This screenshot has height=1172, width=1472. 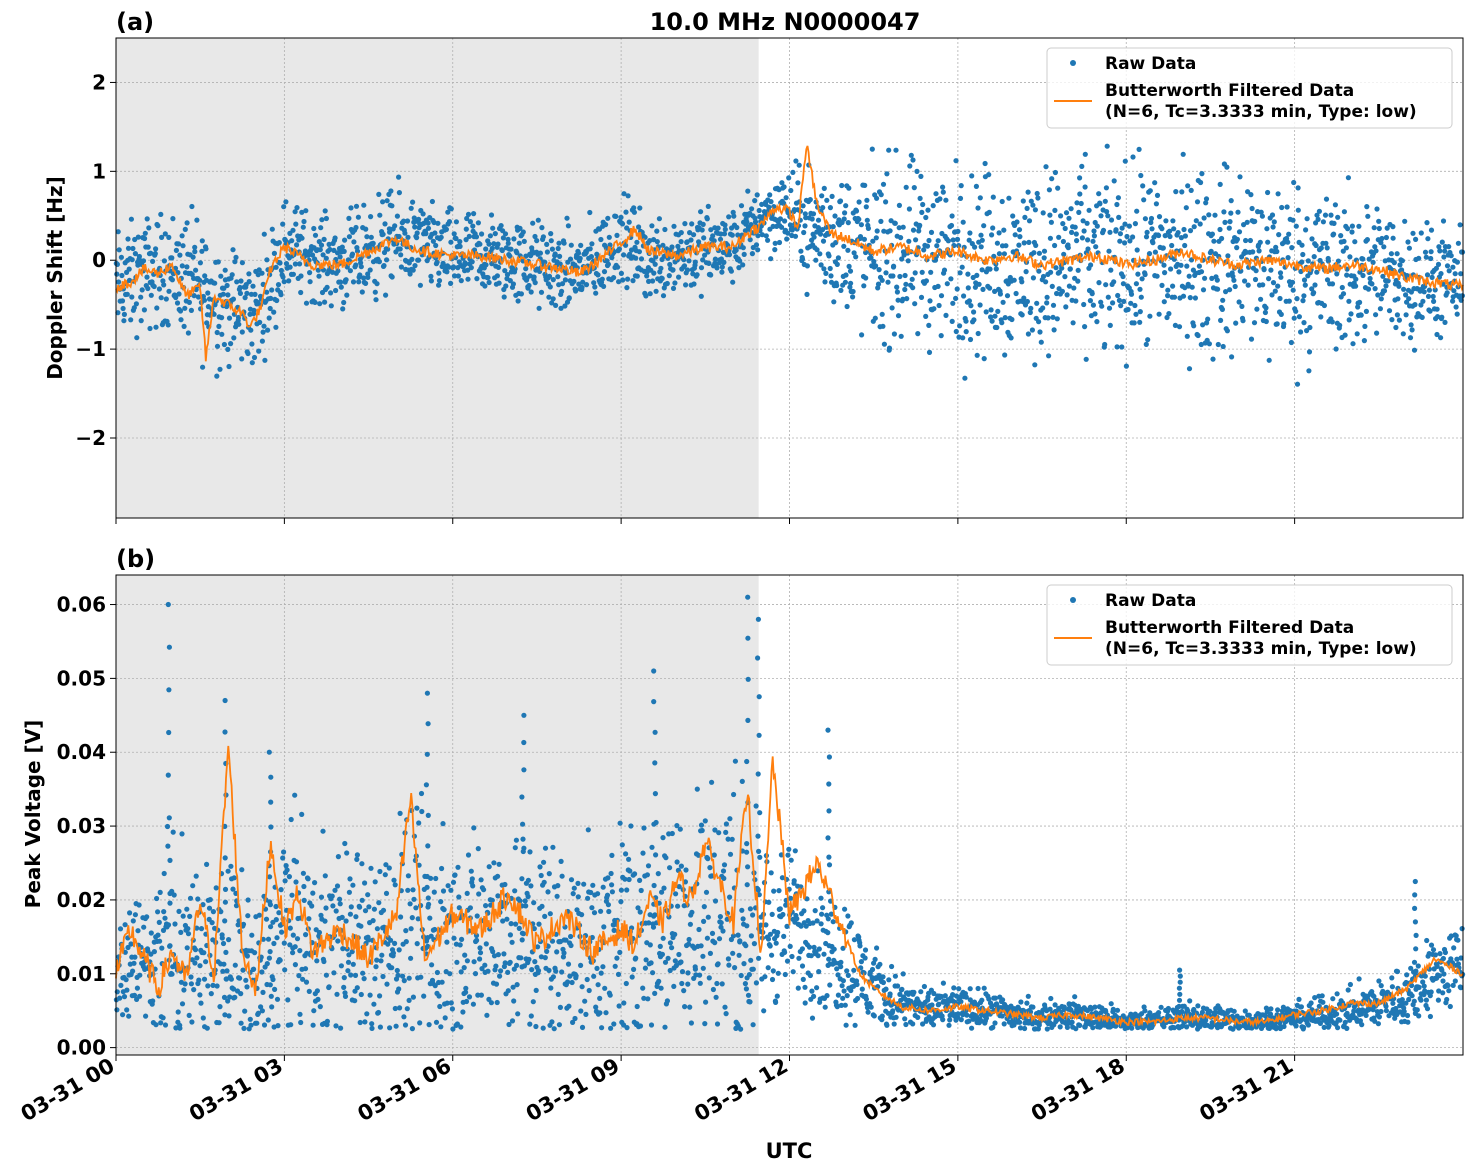 I want to click on legend-raw-marker, so click(x=1073, y=63).